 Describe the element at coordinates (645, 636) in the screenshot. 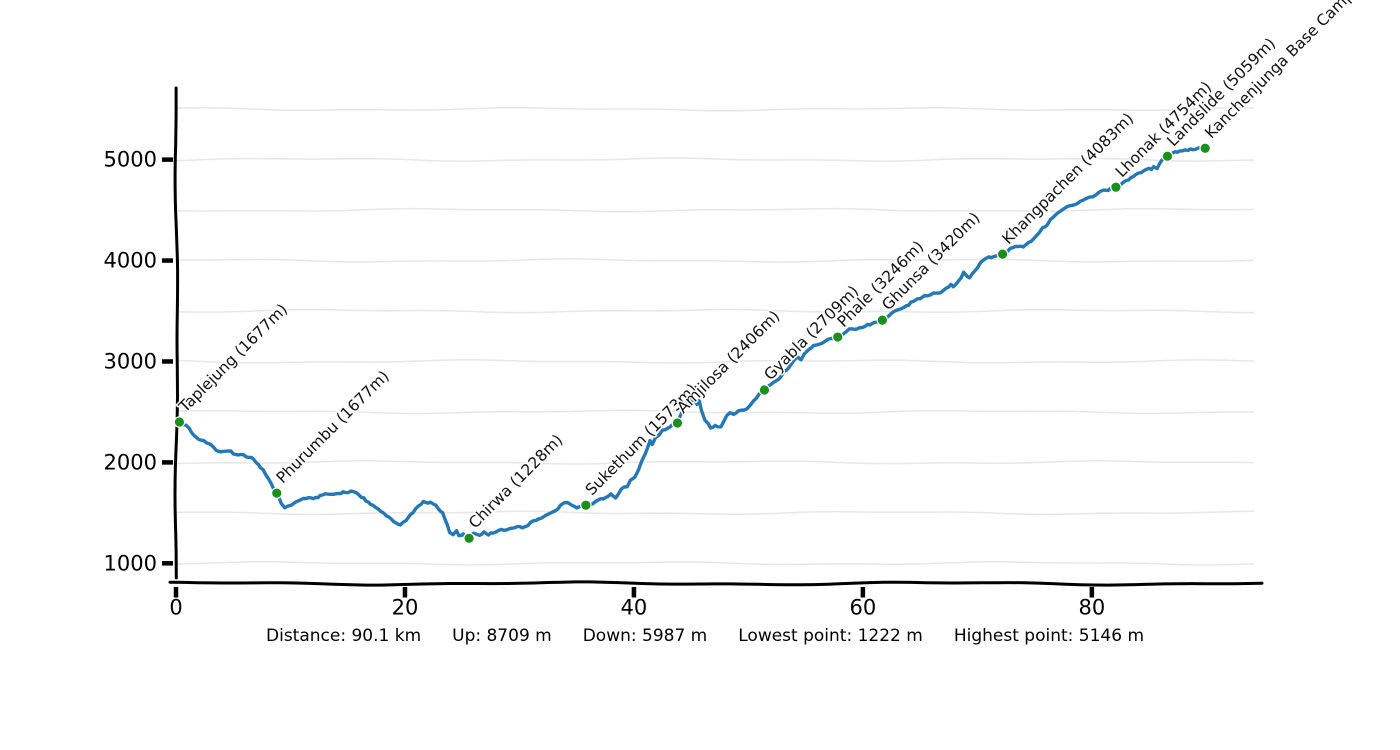

I see `stat-down: Down: 5987 m` at that location.